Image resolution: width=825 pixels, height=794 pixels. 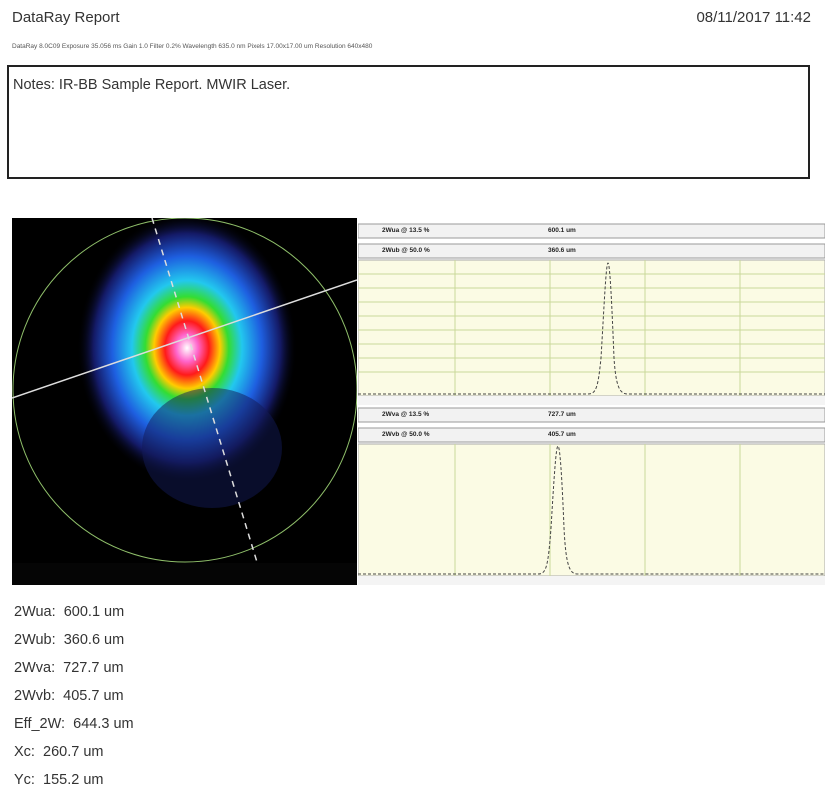 I want to click on result-value: 260.7 um, so click(x=73, y=752).